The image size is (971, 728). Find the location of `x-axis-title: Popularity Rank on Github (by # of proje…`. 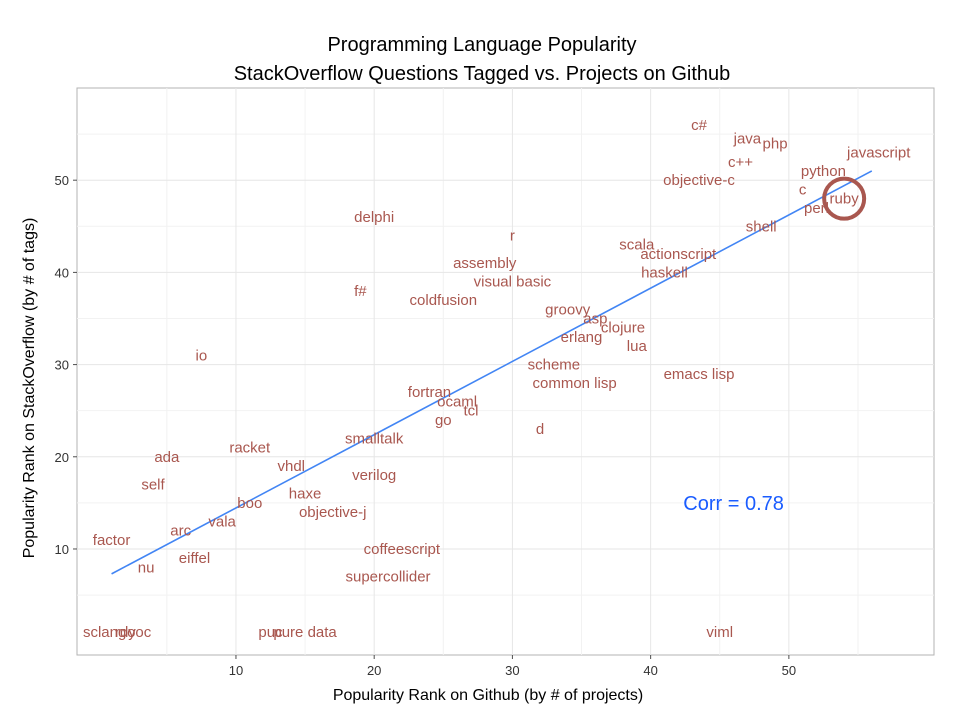

x-axis-title: Popularity Rank on Github (by # of proje… is located at coordinates (488, 695).